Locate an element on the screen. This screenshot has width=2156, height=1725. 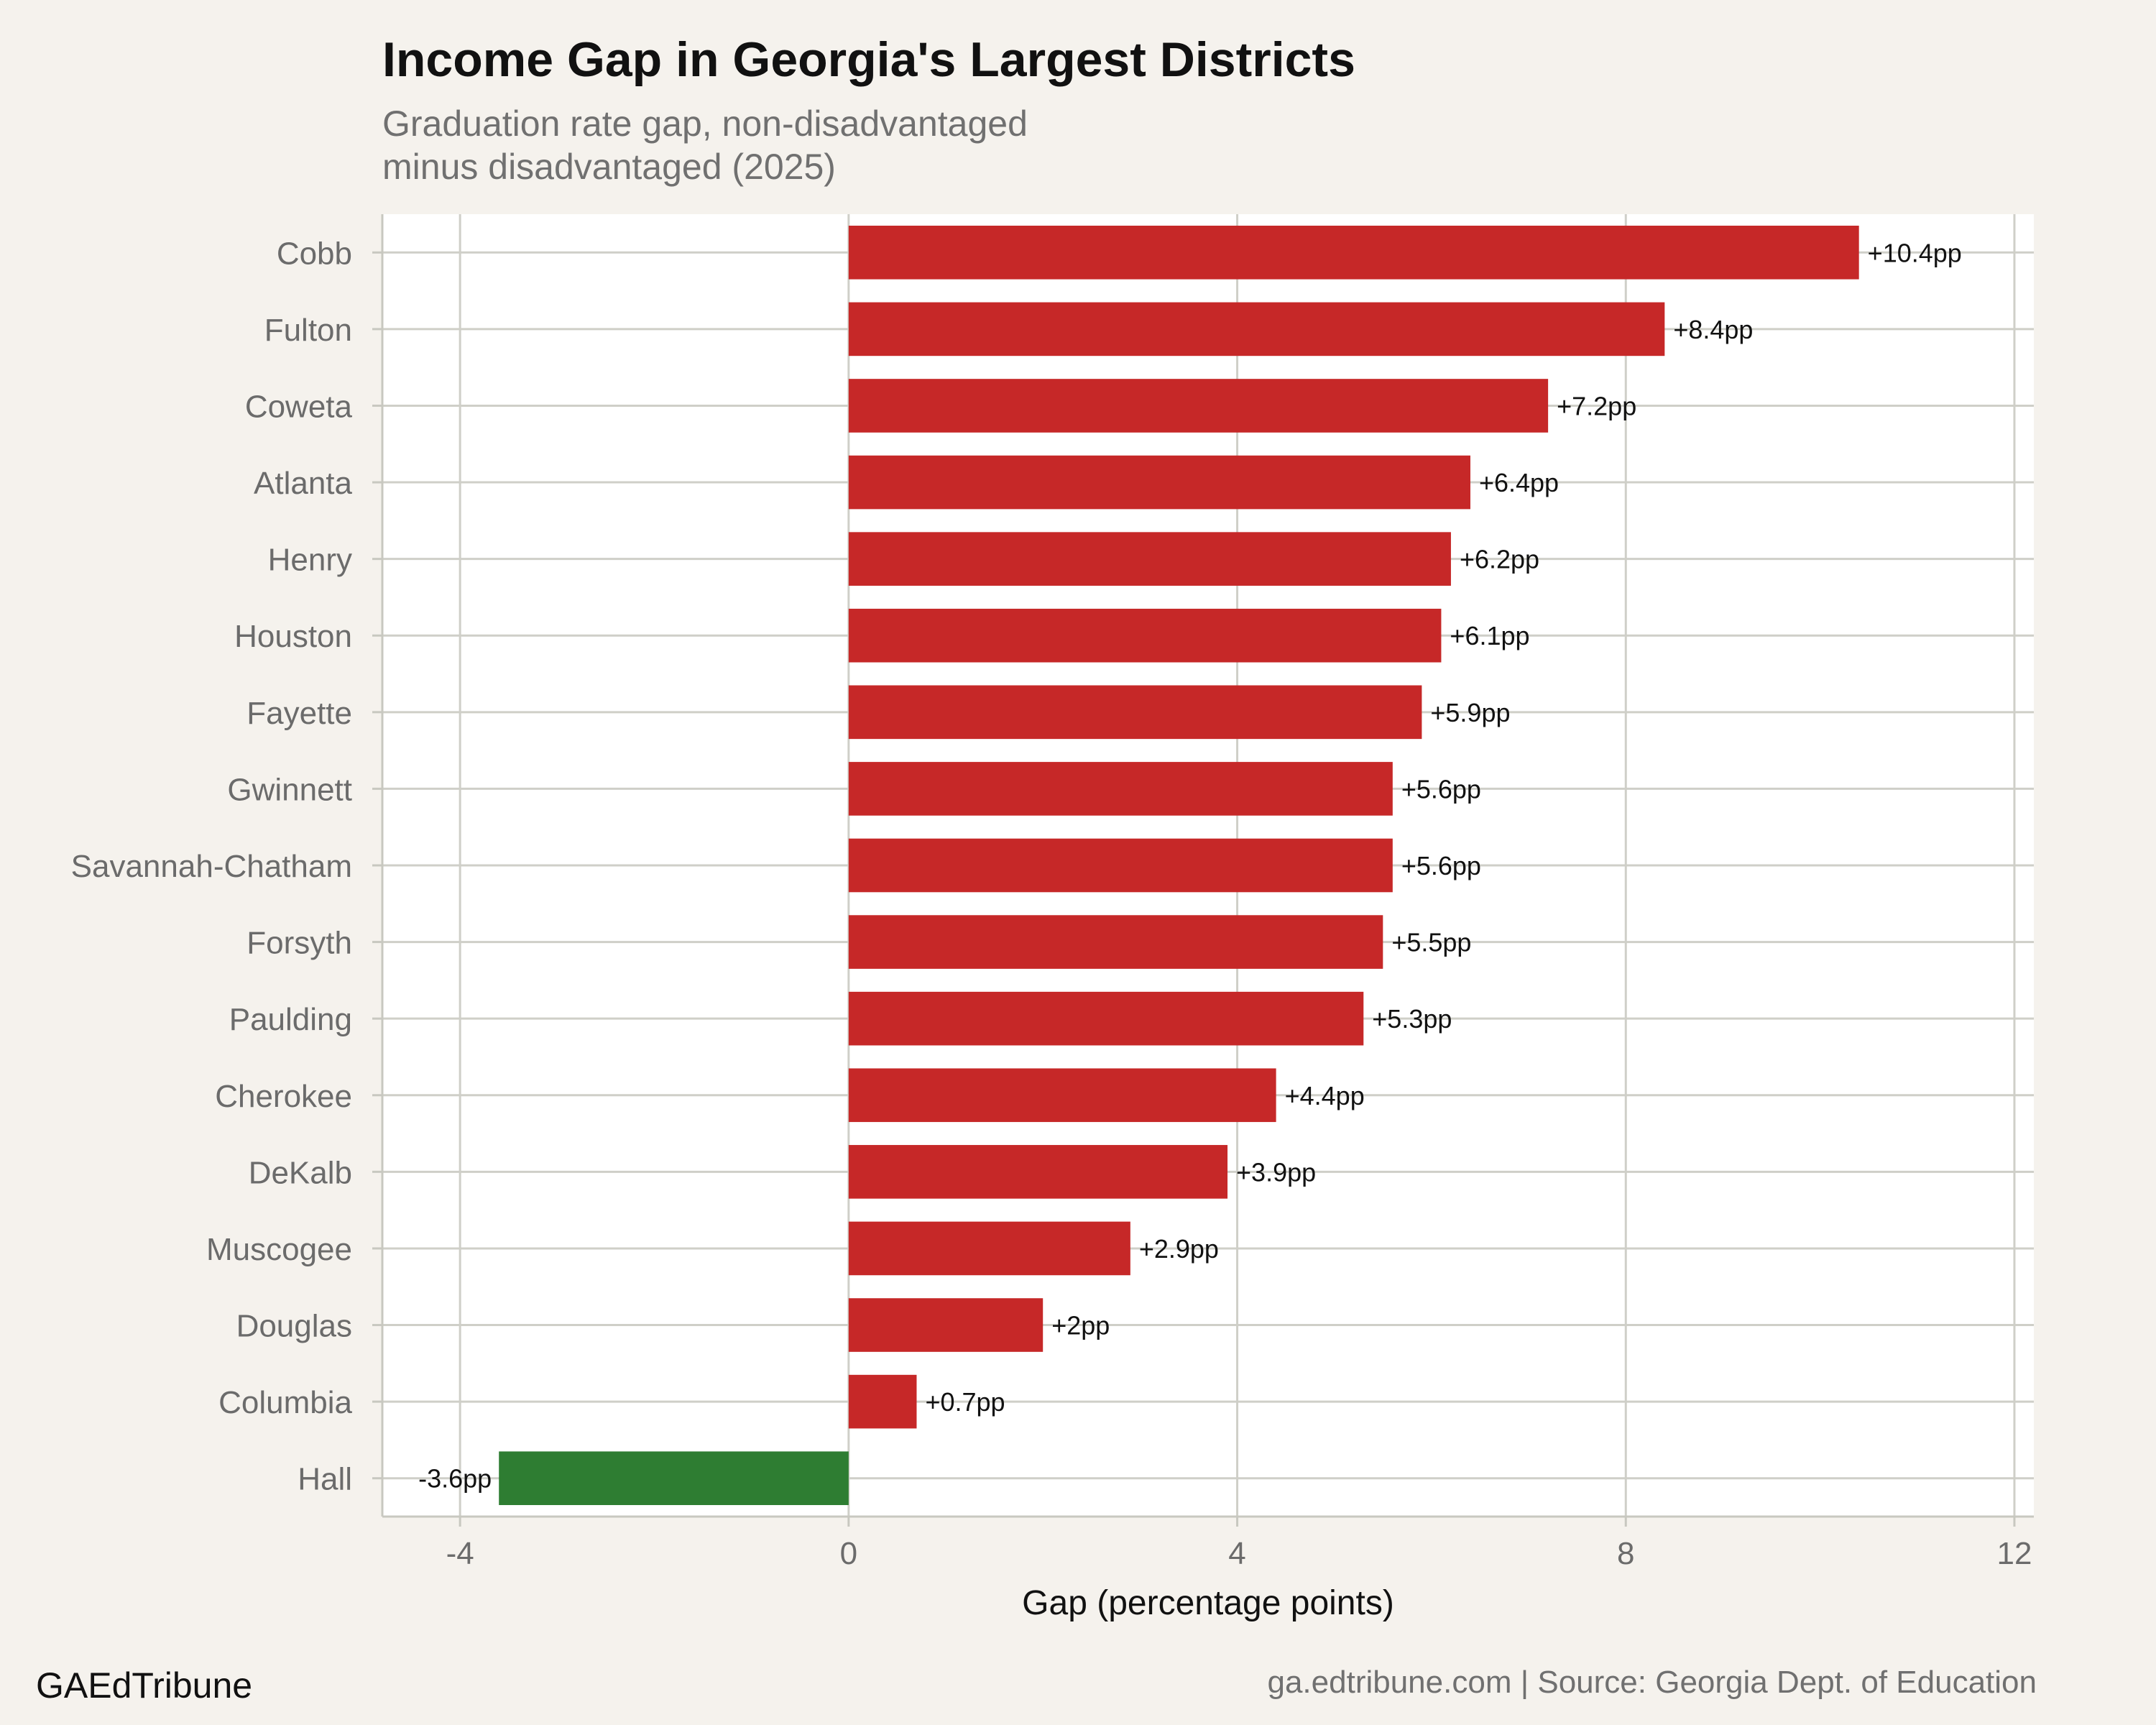
x-tick-label: 4 is located at coordinates (1236, 1553).